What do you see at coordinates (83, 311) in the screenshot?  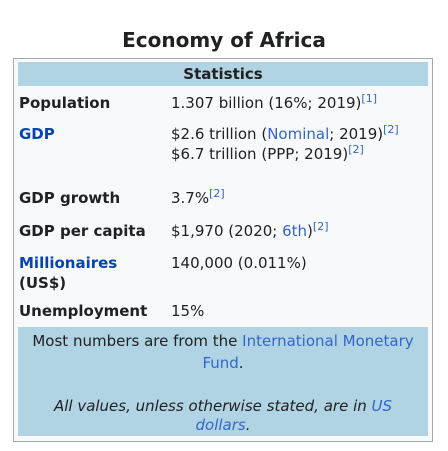 I see `unemployment-label: Unemployment` at bounding box center [83, 311].